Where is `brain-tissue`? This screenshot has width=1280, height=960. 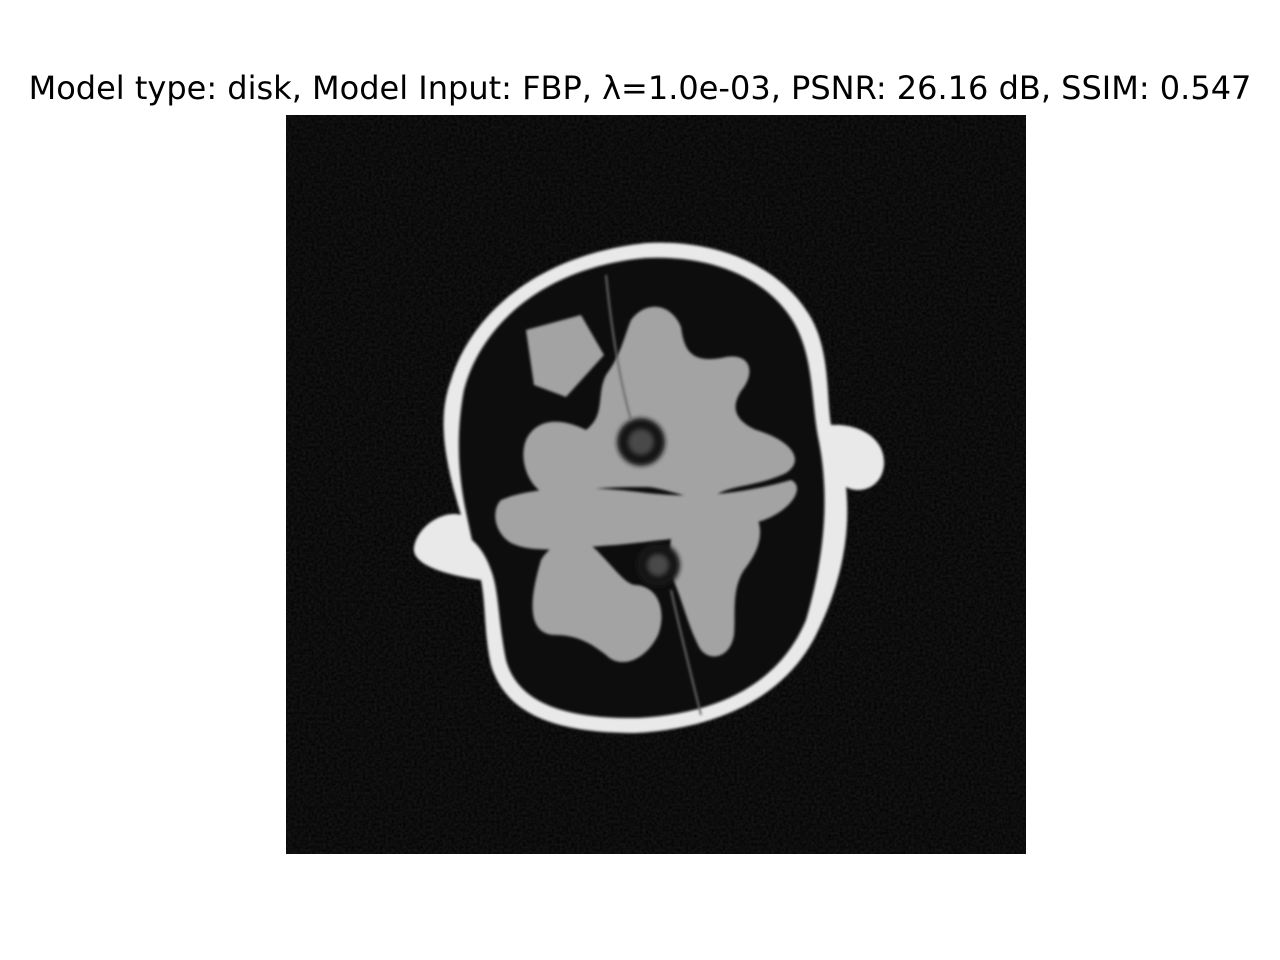 brain-tissue is located at coordinates (646, 484).